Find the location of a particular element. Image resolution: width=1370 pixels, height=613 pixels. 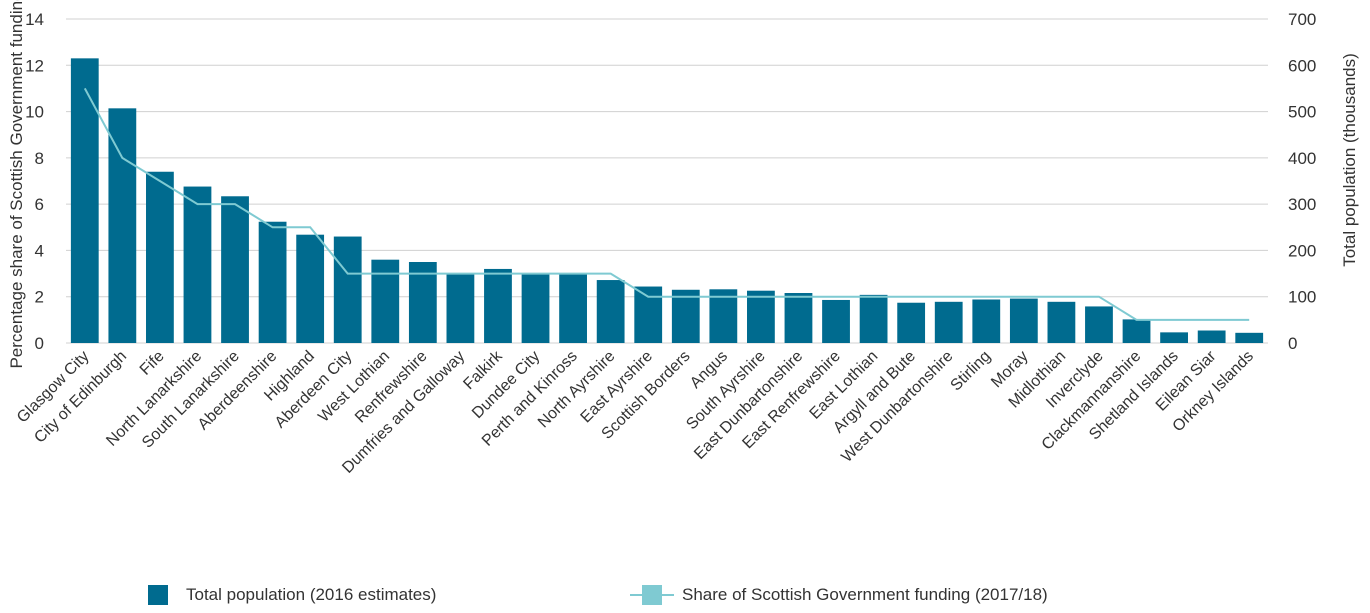

right-tick-label: 600 is located at coordinates (1302, 65).